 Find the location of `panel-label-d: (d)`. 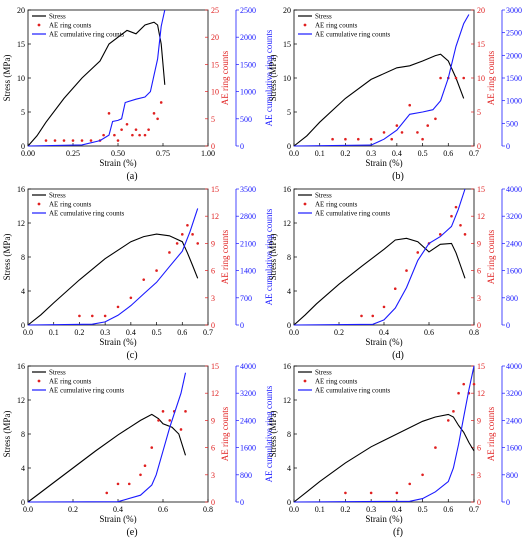

panel-label-d: (d) is located at coordinates (398, 355).